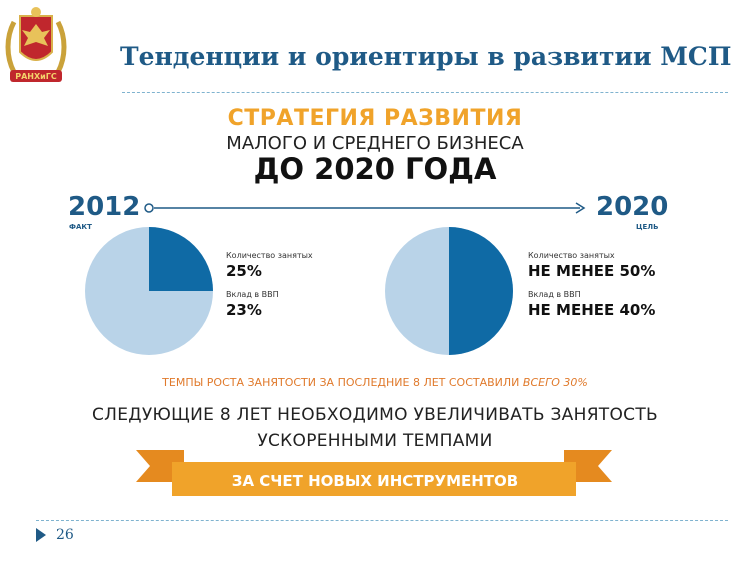  I want to click on right-gdp-value: НЕ МЕНЕЕ 40%, so click(592, 310).